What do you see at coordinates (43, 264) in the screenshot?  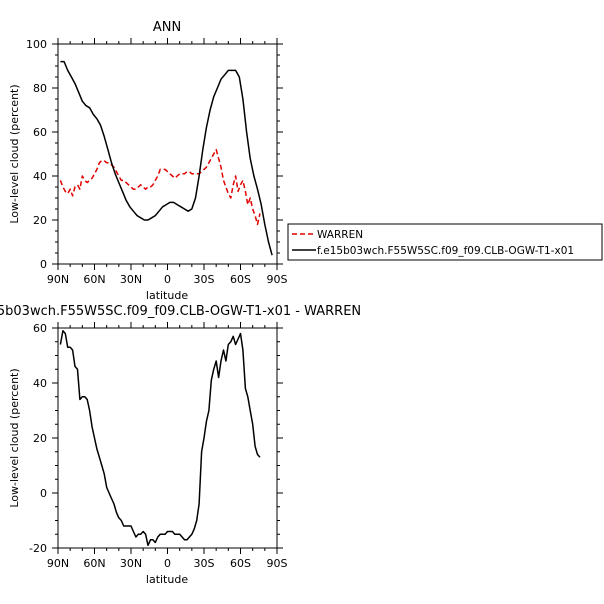 I see `panel1-y-tick-label: 0` at bounding box center [43, 264].